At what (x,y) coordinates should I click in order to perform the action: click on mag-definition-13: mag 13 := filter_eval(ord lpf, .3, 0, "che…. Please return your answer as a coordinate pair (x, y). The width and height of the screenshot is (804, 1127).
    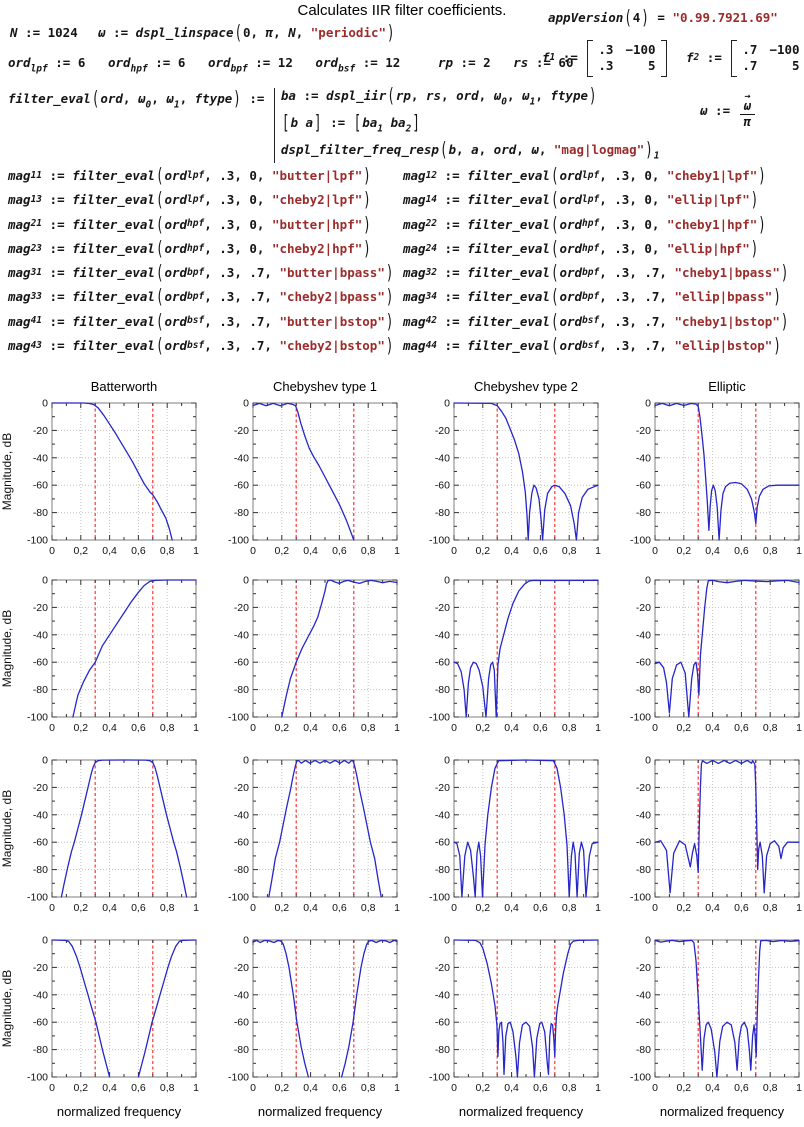
    Looking at the image, I should click on (189, 199).